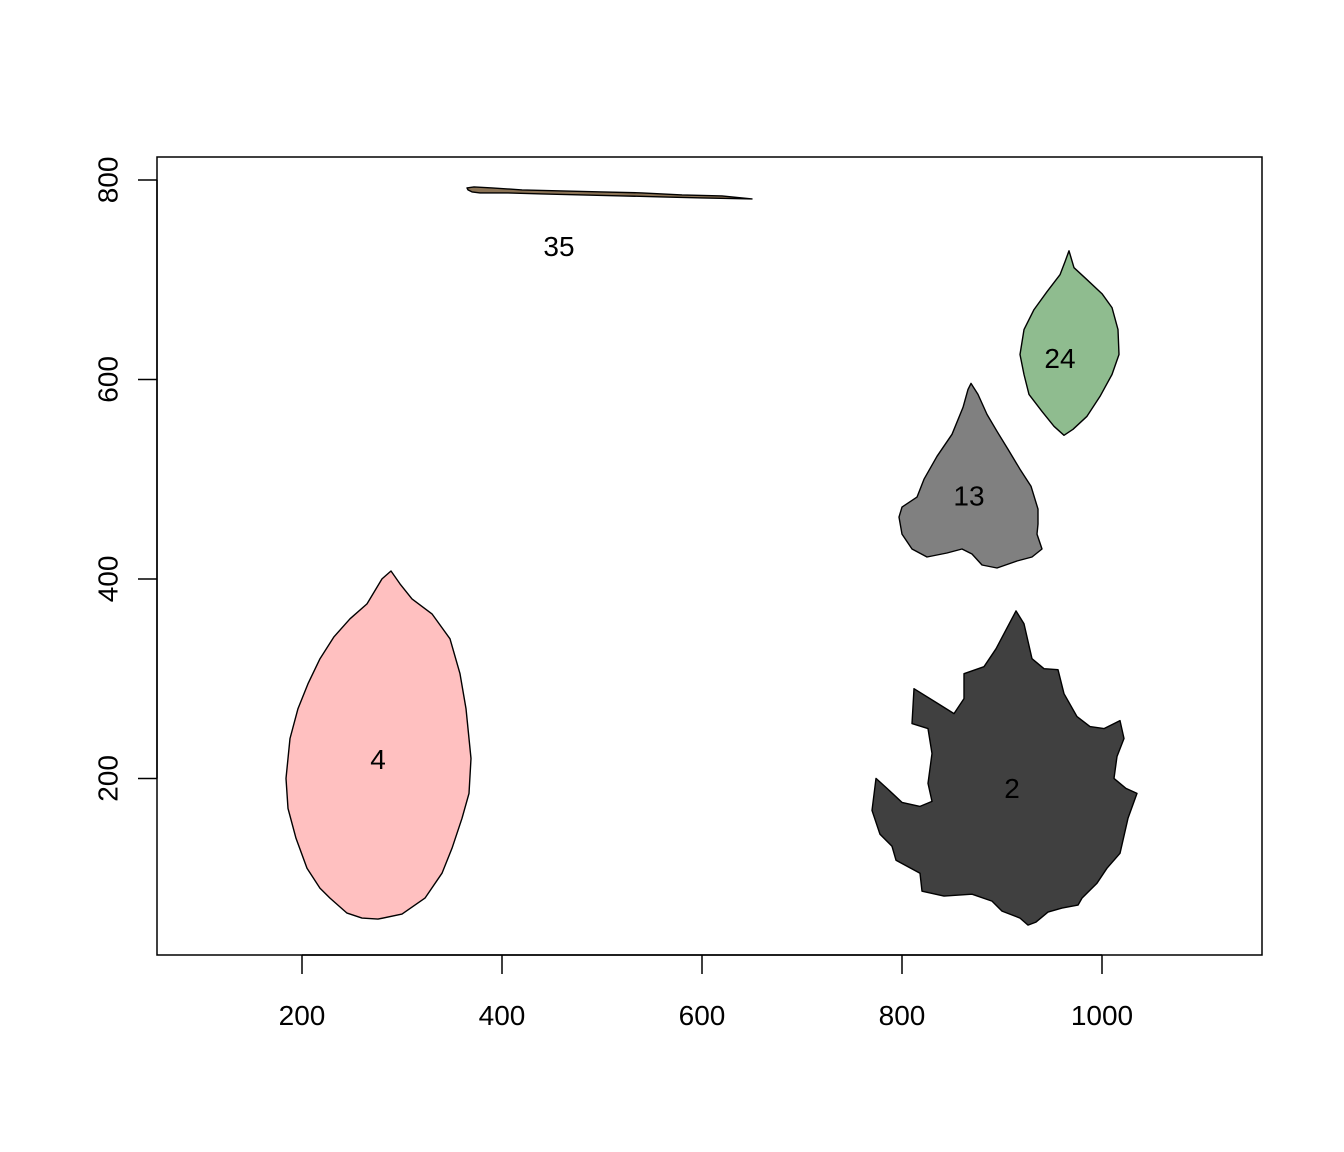  I want to click on y-tick-label: 200, so click(107, 778).